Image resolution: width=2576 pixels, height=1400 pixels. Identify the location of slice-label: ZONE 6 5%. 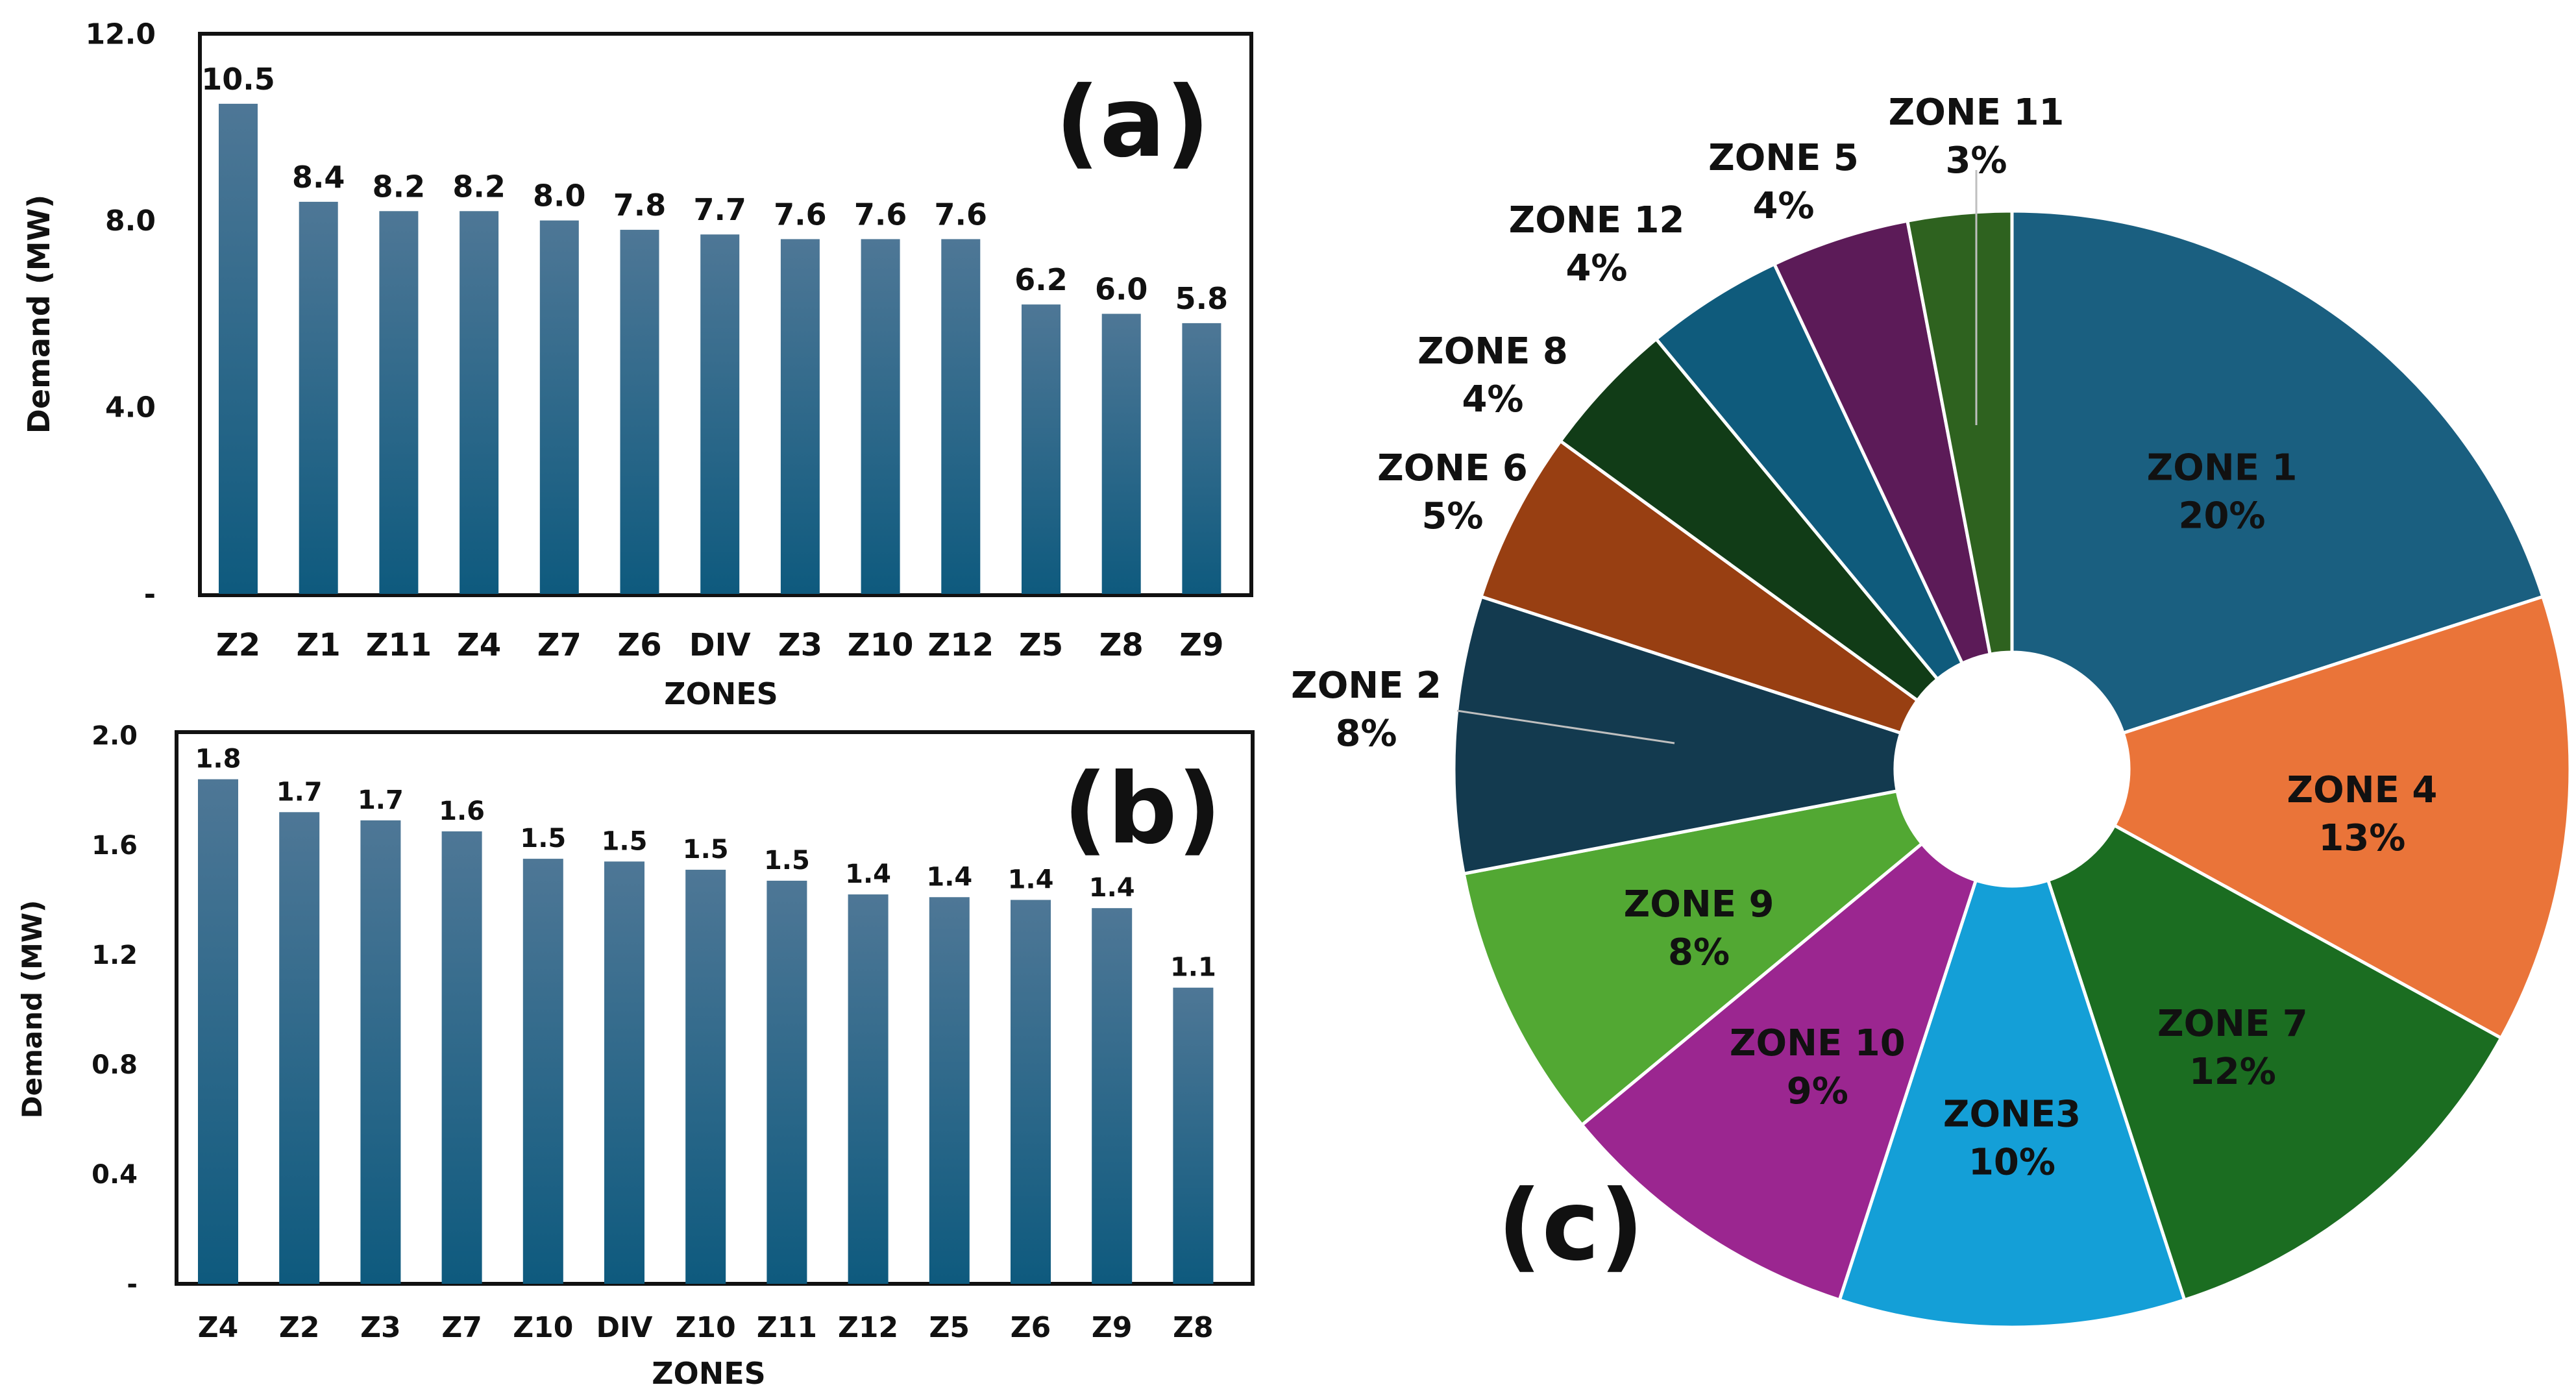
(1452, 492).